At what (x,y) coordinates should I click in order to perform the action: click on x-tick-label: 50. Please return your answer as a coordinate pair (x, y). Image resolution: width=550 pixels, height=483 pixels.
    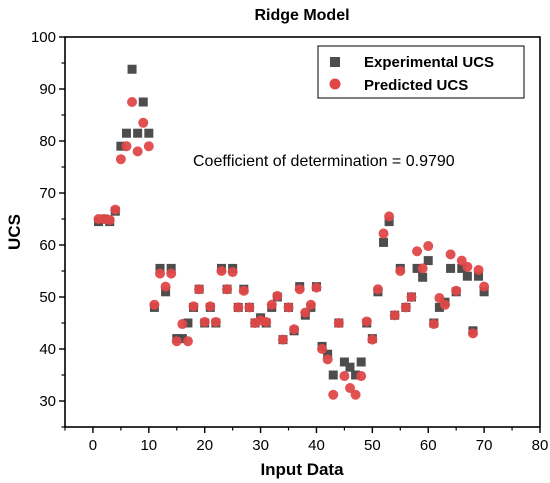
    Looking at the image, I should click on (372, 445).